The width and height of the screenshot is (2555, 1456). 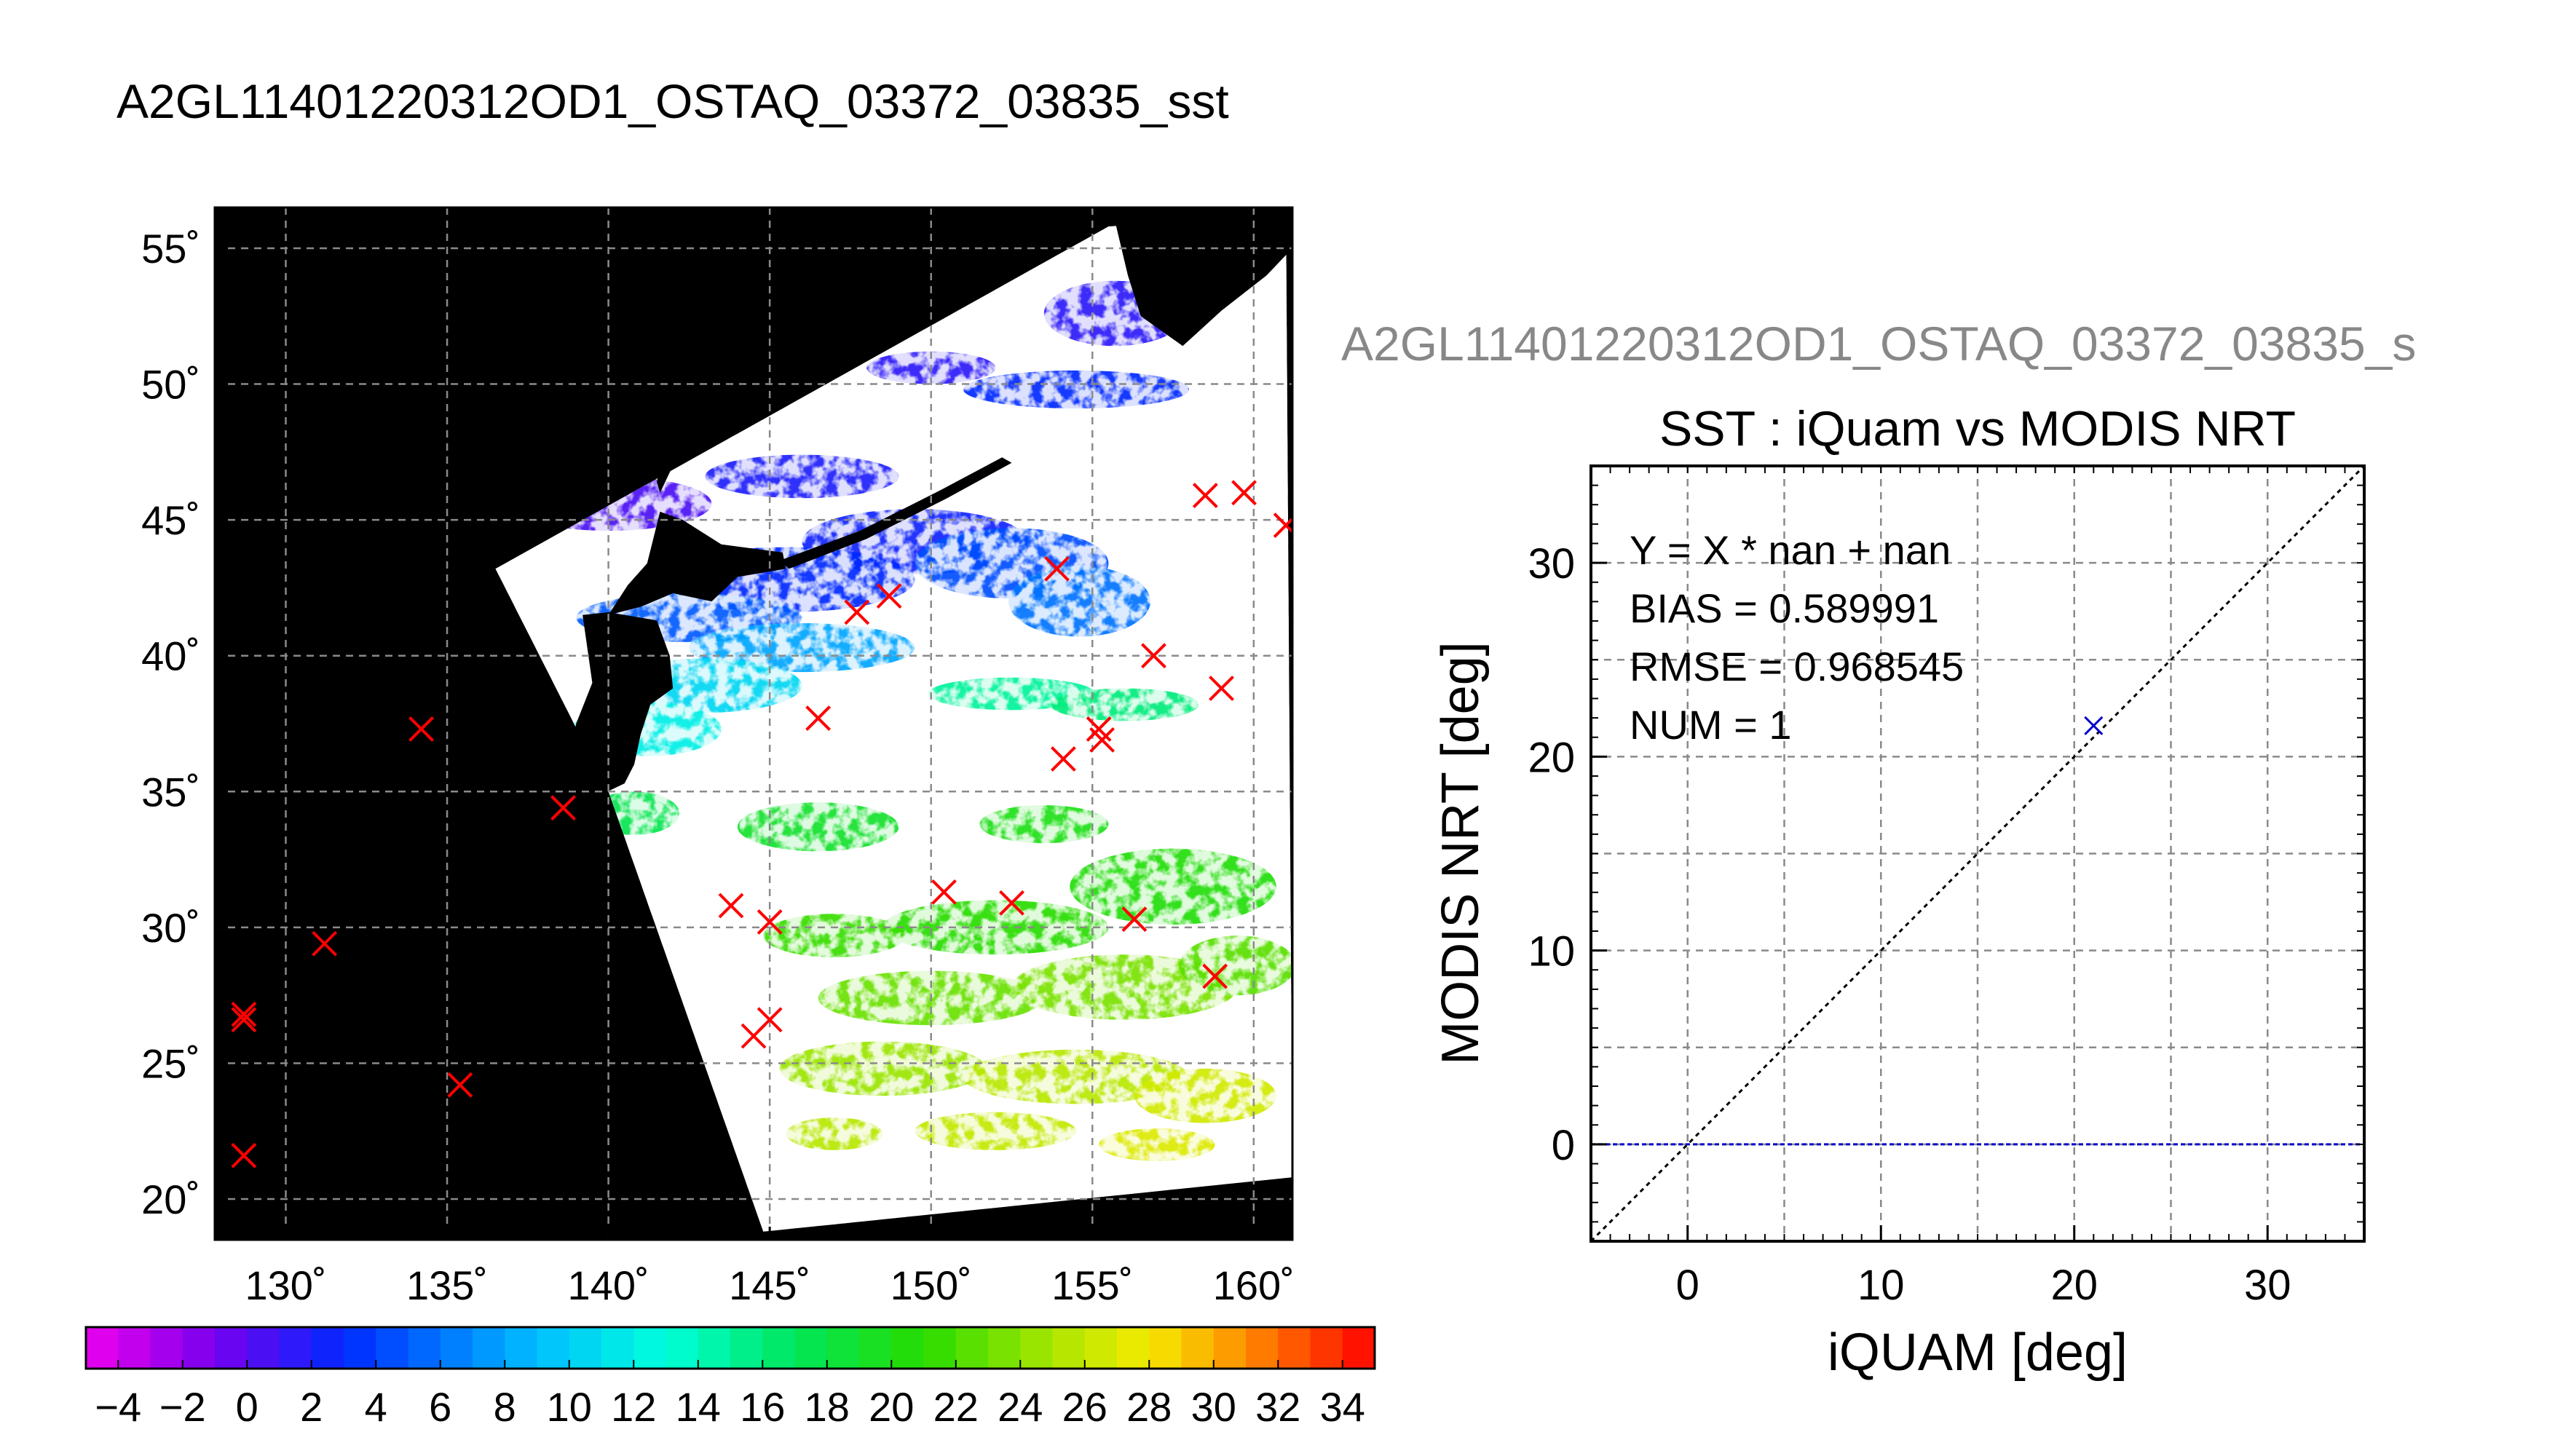 What do you see at coordinates (1342, 1407) in the screenshot?
I see `colorbar-tick-label: 34` at bounding box center [1342, 1407].